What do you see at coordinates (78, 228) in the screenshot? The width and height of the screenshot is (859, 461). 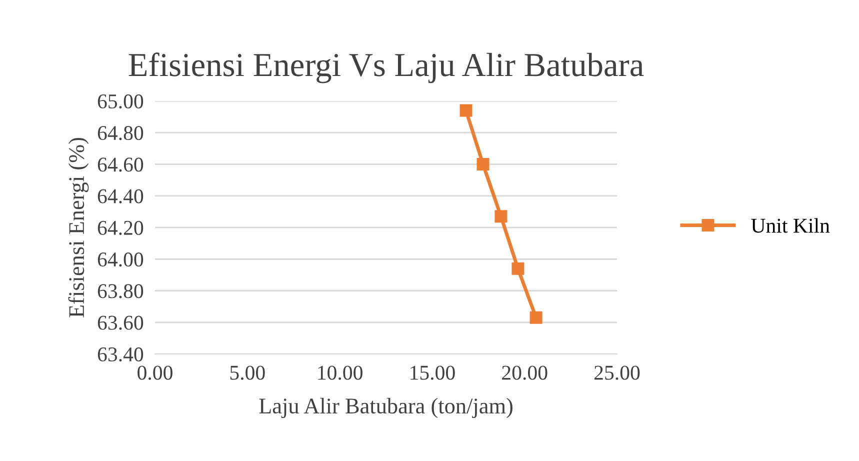 I see `y-axis-title: Efisiensi Energi (%)` at bounding box center [78, 228].